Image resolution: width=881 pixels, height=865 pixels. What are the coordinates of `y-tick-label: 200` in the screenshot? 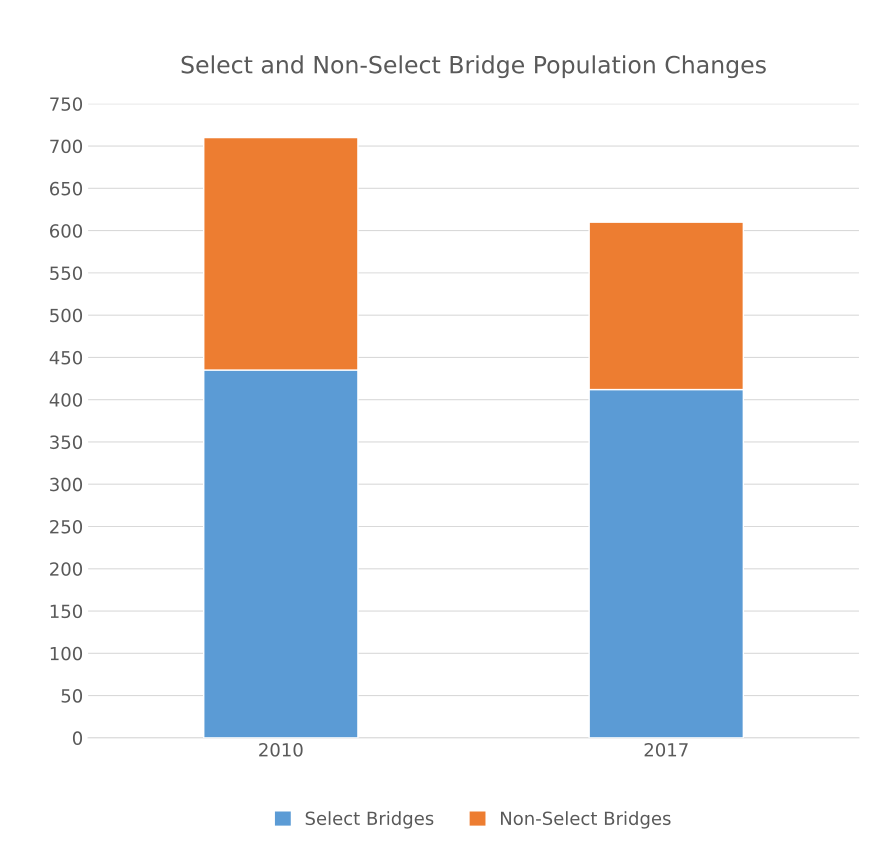 It's located at (66, 569).